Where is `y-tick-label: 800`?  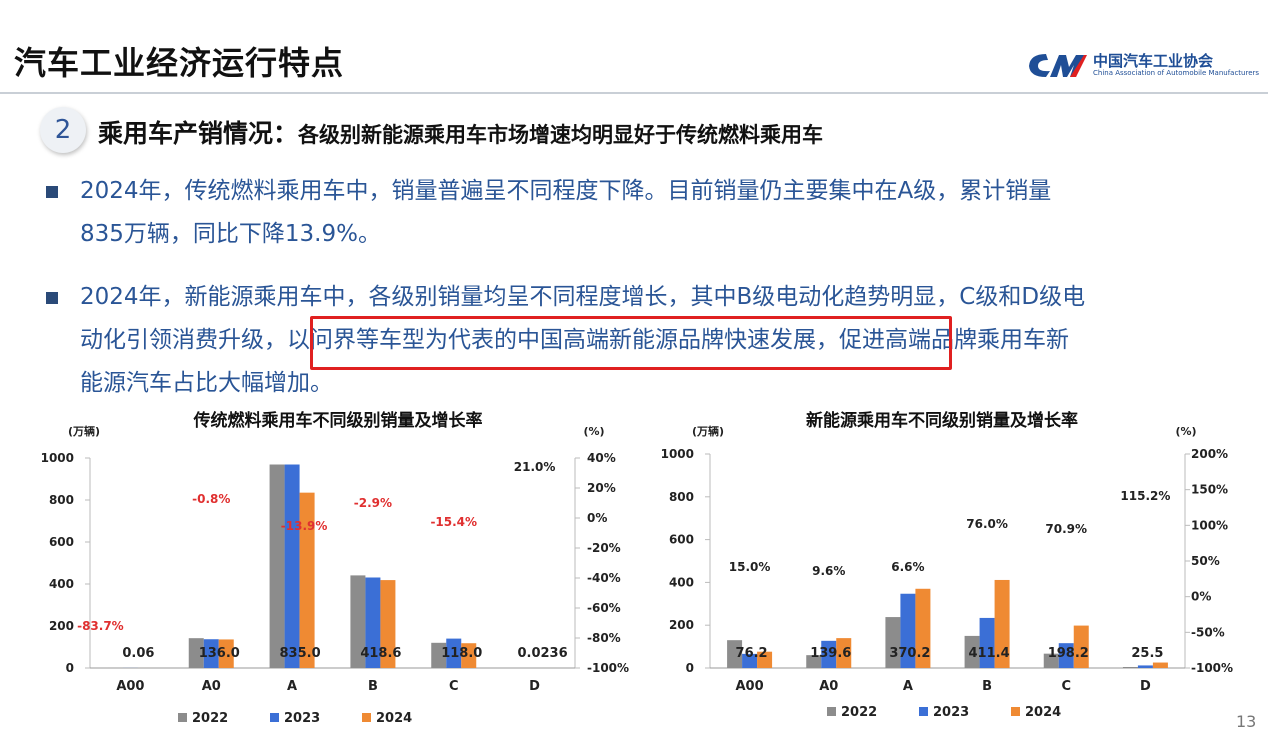
y-tick-label: 800 is located at coordinates (61, 500).